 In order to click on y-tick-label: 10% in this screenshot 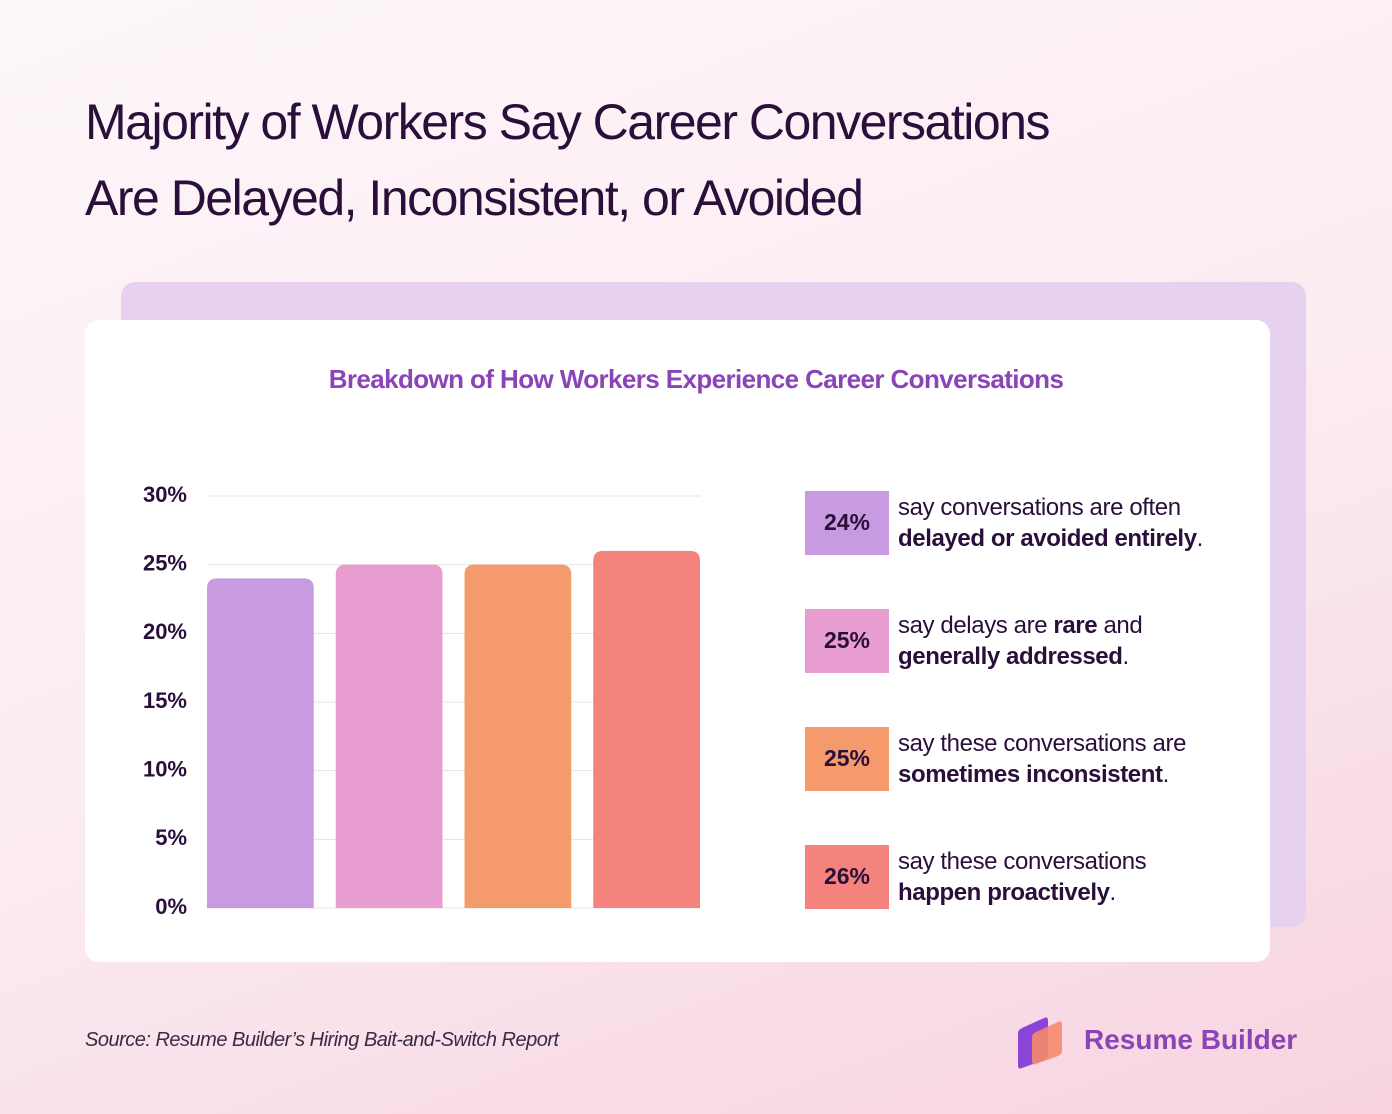, I will do `click(165, 768)`.